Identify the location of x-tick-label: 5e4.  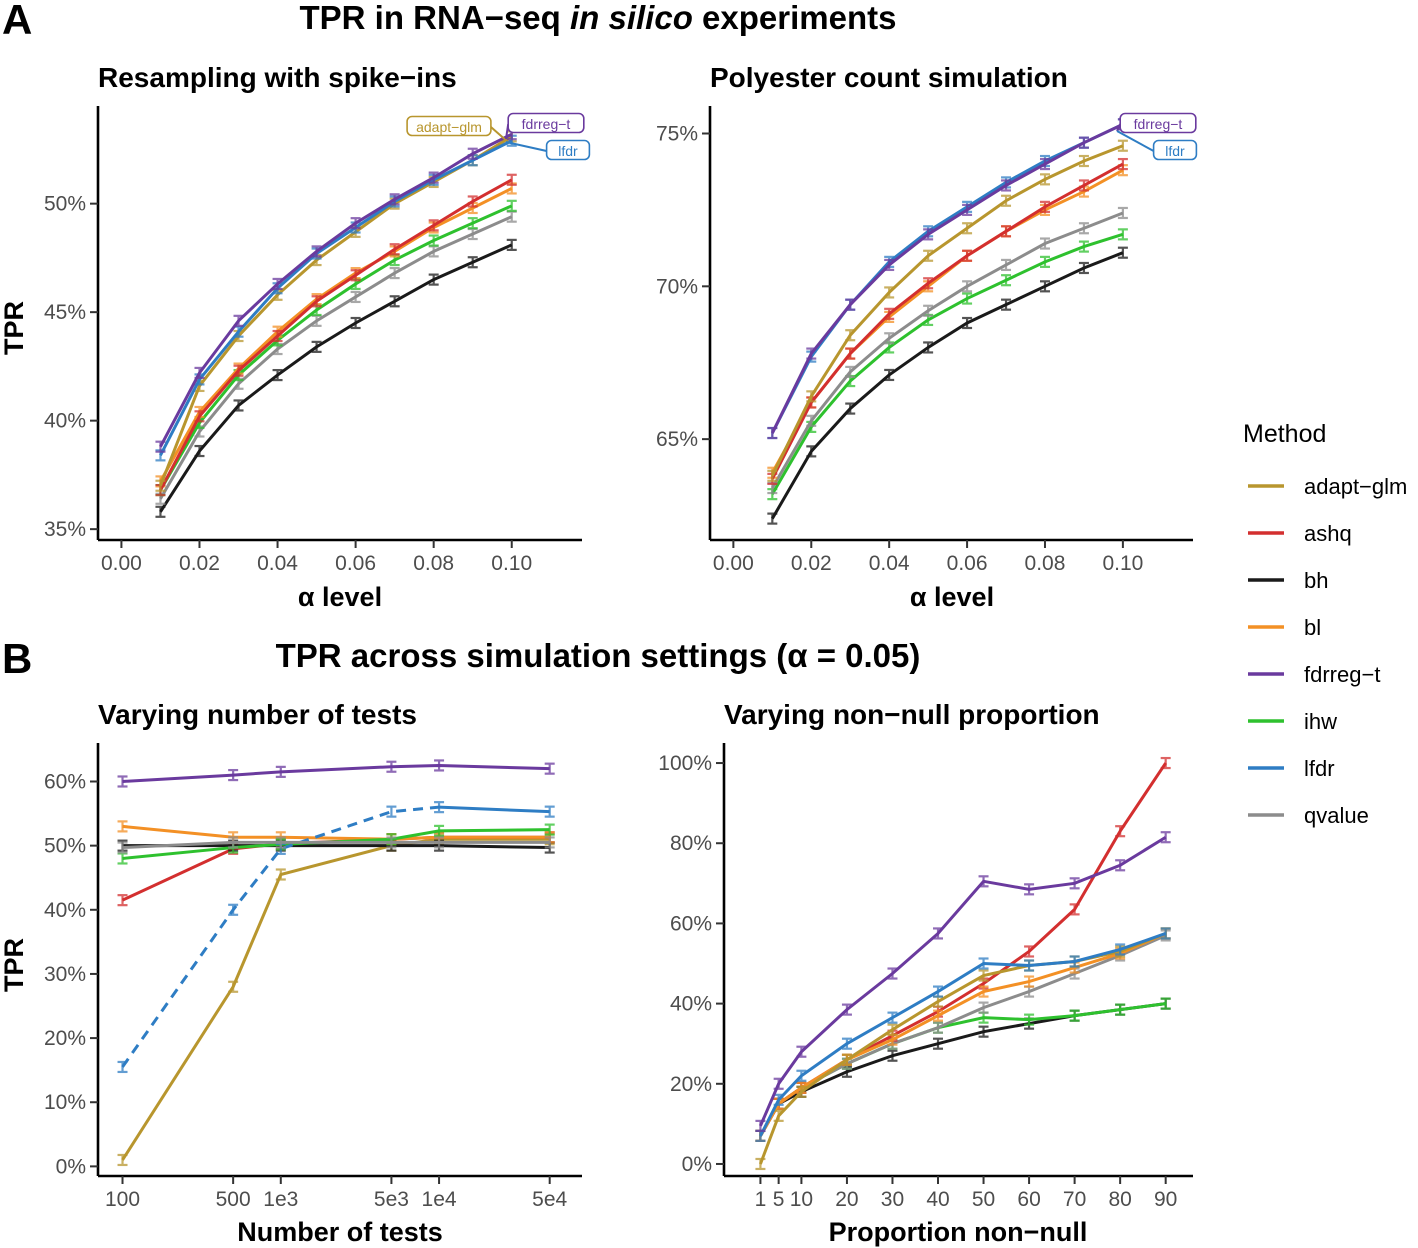
(549, 1199).